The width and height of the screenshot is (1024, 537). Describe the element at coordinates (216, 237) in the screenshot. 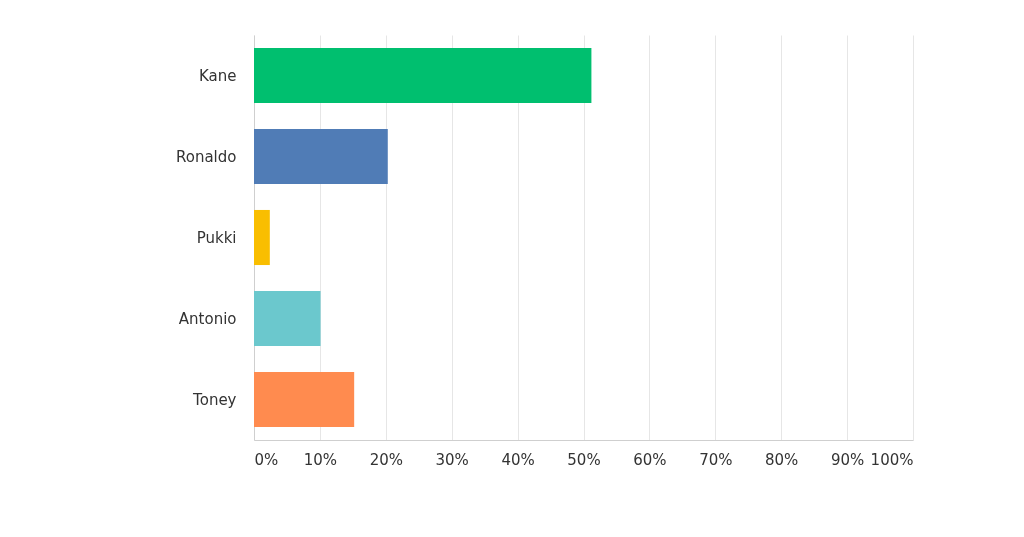

I see `y-tick-label: Pukki` at that location.